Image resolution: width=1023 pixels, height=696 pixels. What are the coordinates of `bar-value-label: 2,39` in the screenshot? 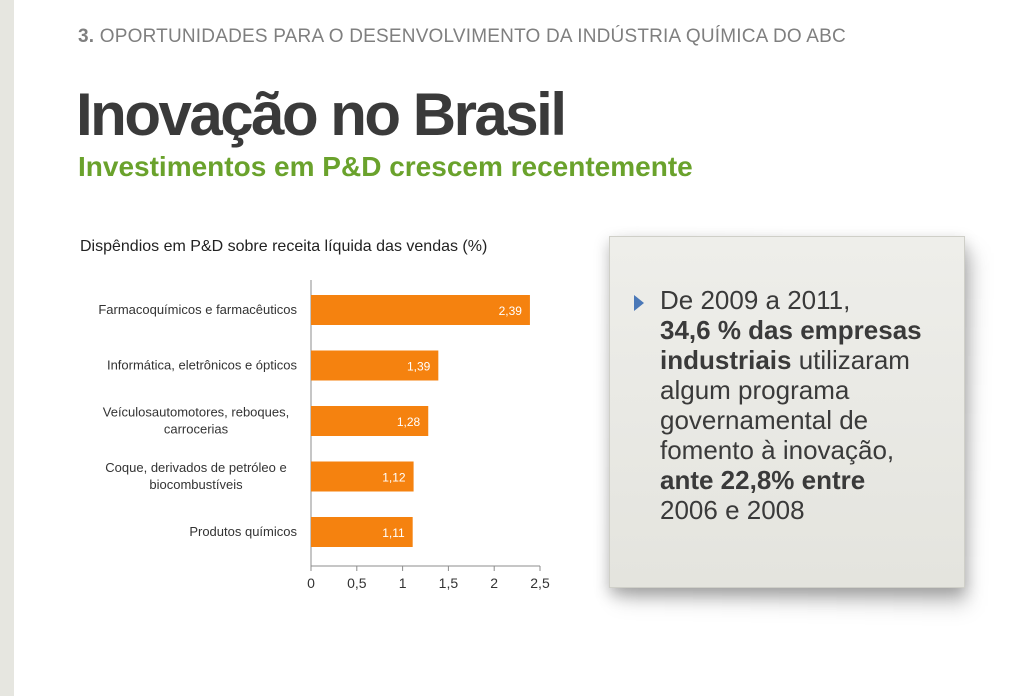 It's located at (511, 311).